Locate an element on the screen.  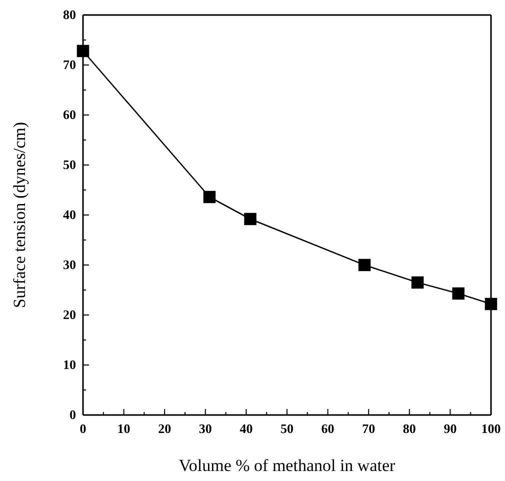
y-tick-label: 80 is located at coordinates (69, 14).